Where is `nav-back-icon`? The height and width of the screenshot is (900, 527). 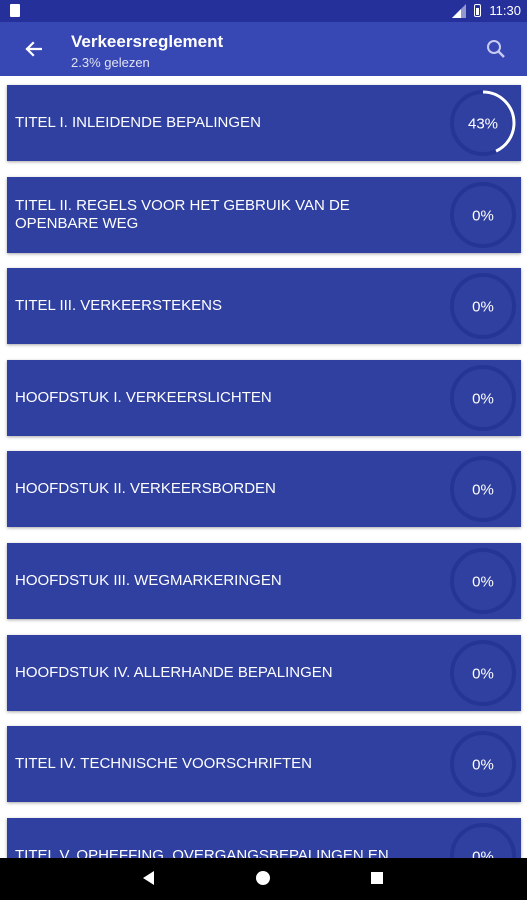
nav-back-icon is located at coordinates (148, 878).